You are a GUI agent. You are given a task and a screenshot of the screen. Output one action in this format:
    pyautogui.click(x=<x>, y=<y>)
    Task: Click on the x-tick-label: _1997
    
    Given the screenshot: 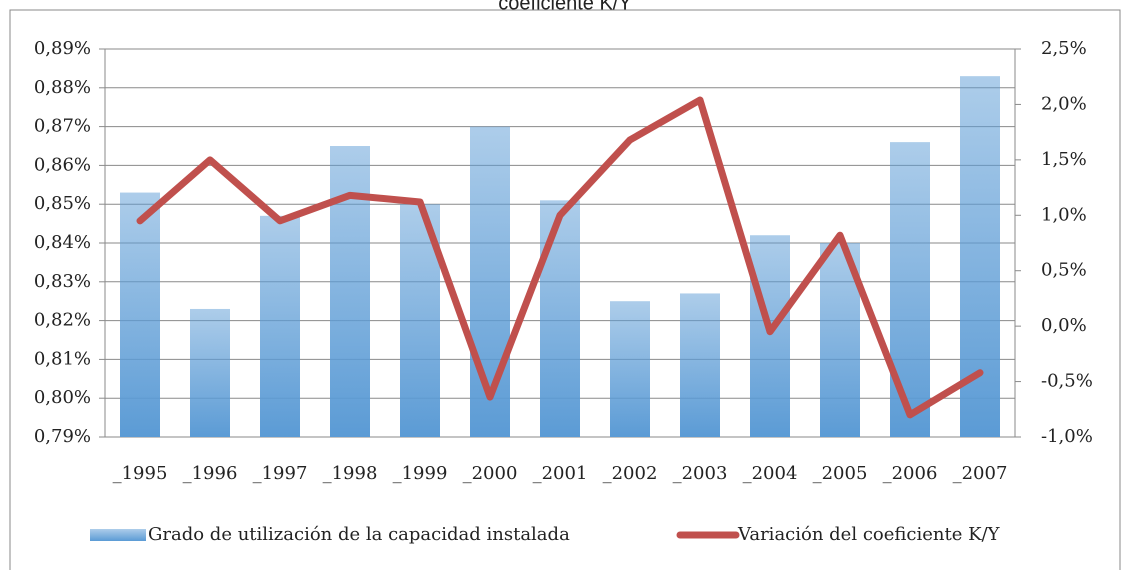 What is the action you would take?
    pyautogui.click(x=280, y=473)
    